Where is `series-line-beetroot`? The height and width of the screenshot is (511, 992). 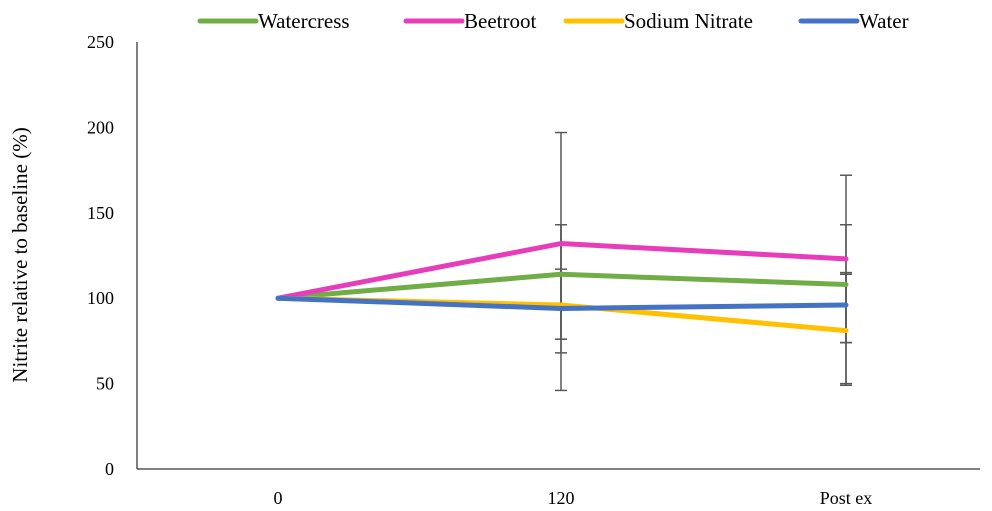
series-line-beetroot is located at coordinates (562, 271).